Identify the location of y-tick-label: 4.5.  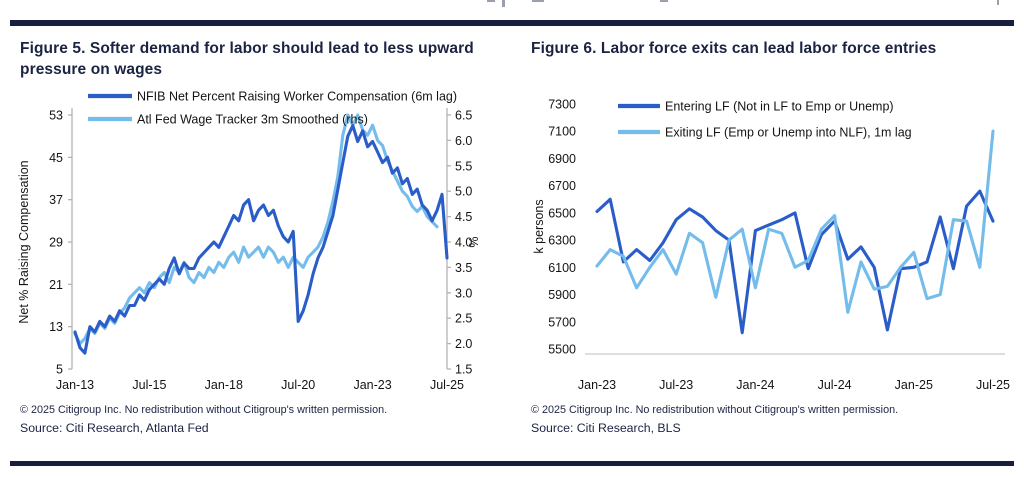
(463, 217).